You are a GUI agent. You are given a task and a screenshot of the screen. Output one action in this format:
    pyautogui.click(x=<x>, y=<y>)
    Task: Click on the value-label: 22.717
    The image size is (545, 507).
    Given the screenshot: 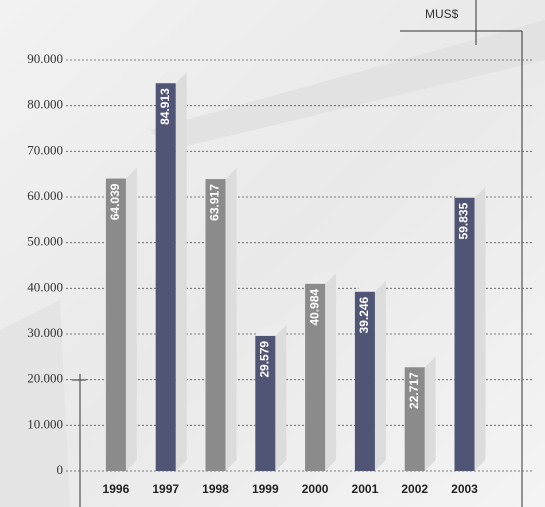 What is the action you would take?
    pyautogui.click(x=414, y=390)
    